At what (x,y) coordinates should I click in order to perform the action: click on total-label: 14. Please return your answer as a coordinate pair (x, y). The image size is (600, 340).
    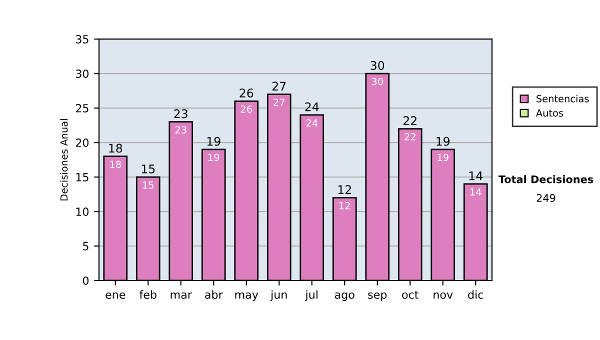
    Looking at the image, I should click on (475, 176).